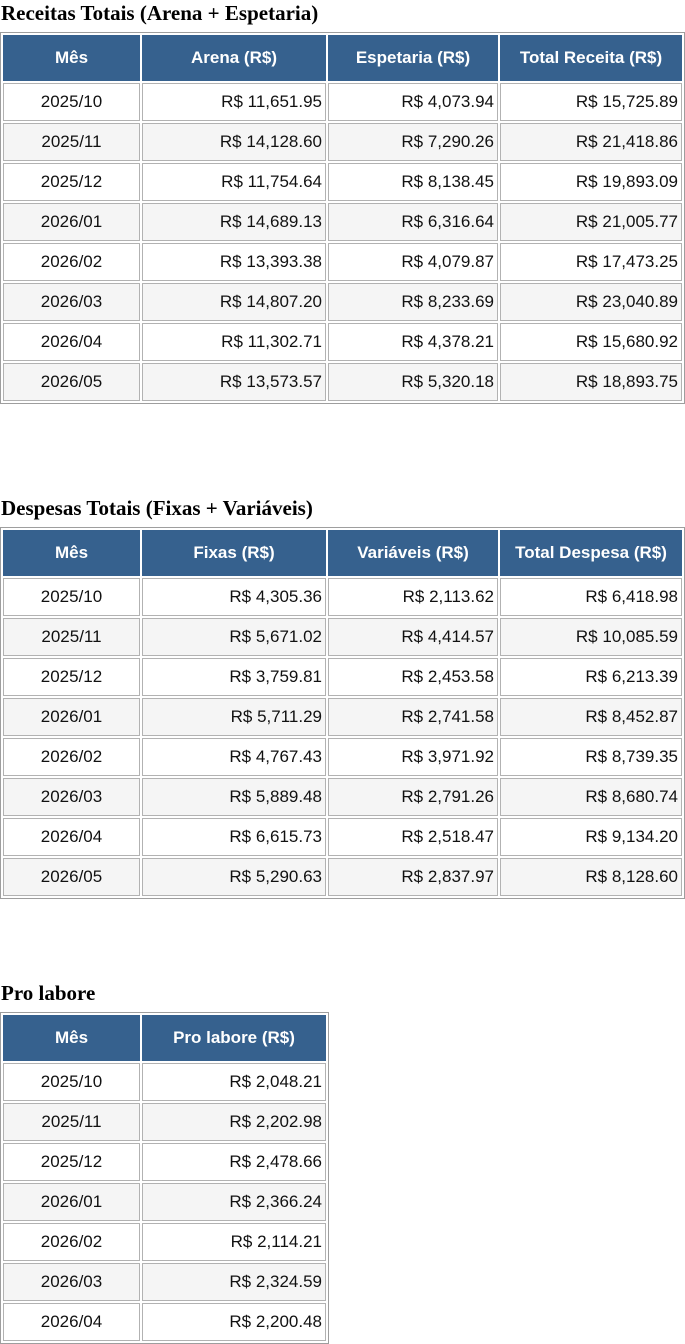  I want to click on value-cell: R$ 8,680.74, so click(591, 797).